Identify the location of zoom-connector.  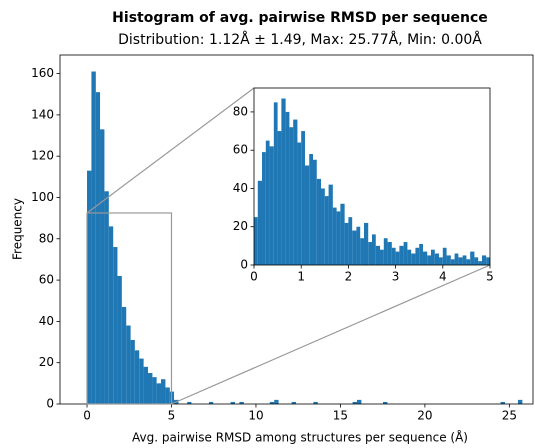
(170, 150).